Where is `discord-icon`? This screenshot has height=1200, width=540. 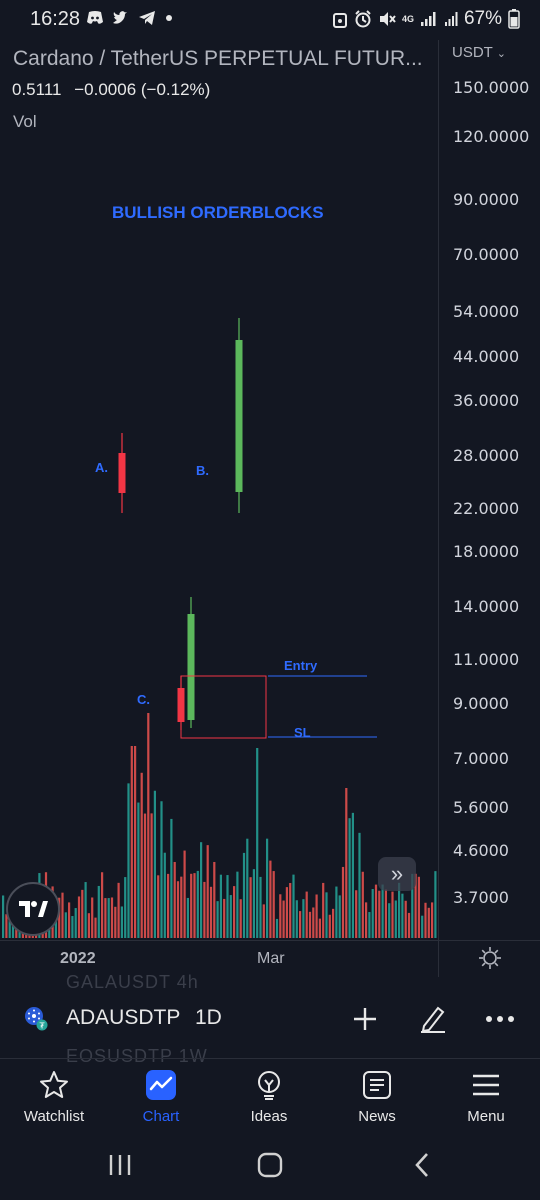 discord-icon is located at coordinates (95, 17).